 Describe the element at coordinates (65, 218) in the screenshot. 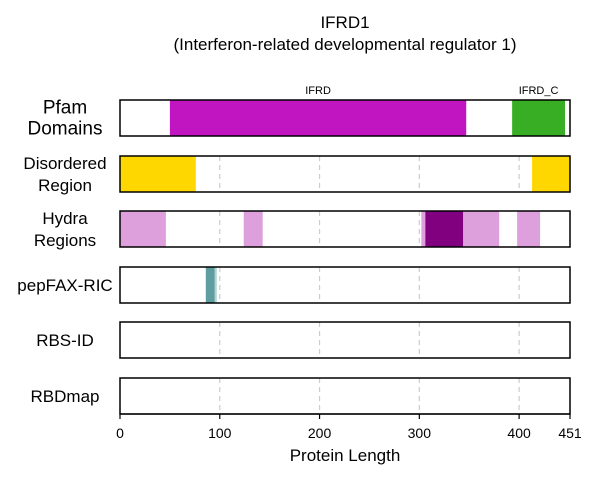

I see `track-label: Hydra` at that location.